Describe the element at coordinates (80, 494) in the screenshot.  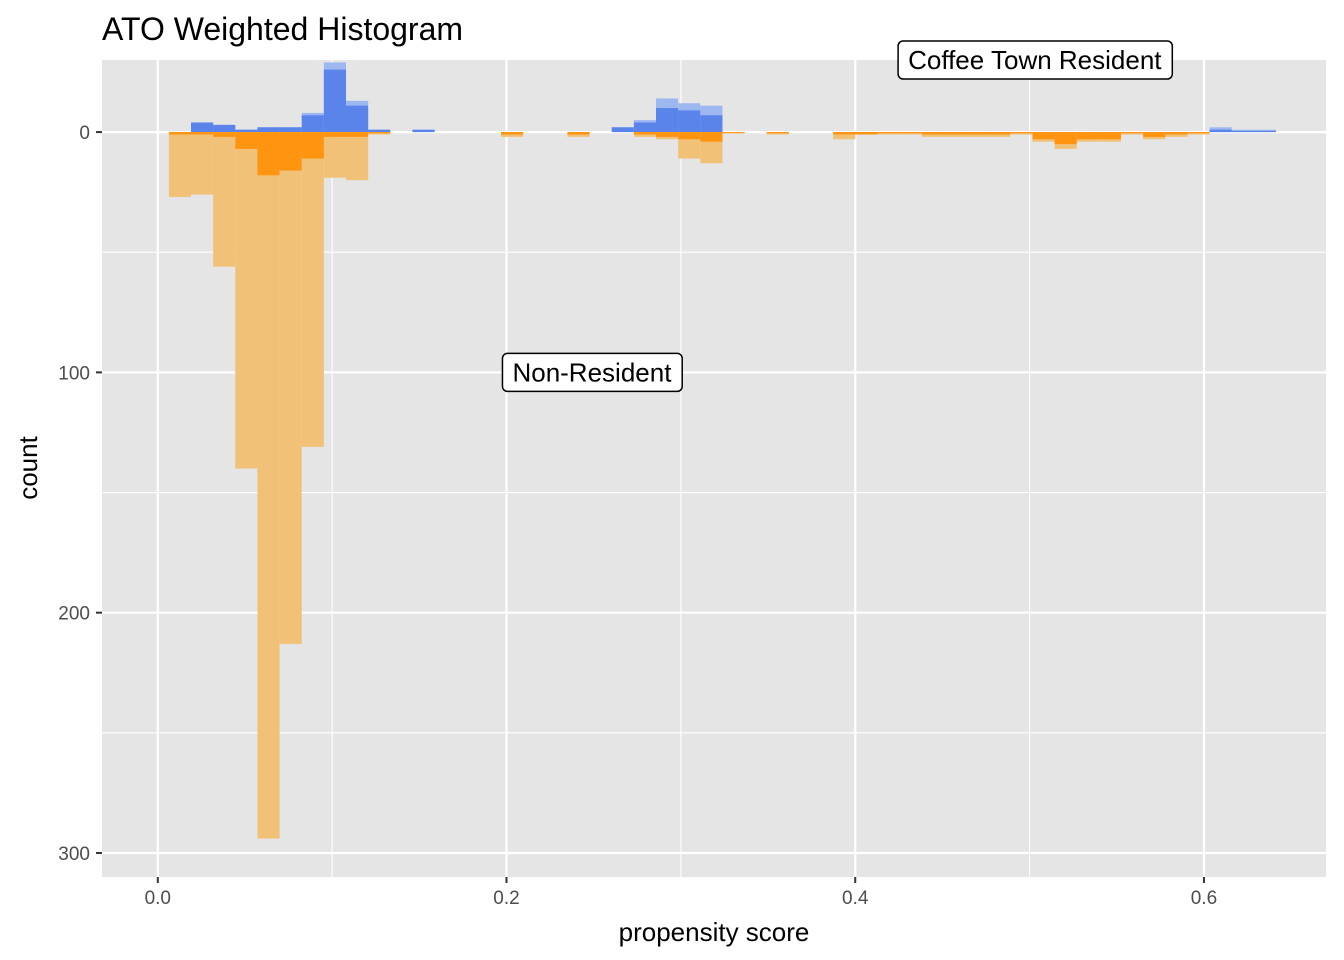
I see `y-axis: 0 100 200 300` at that location.